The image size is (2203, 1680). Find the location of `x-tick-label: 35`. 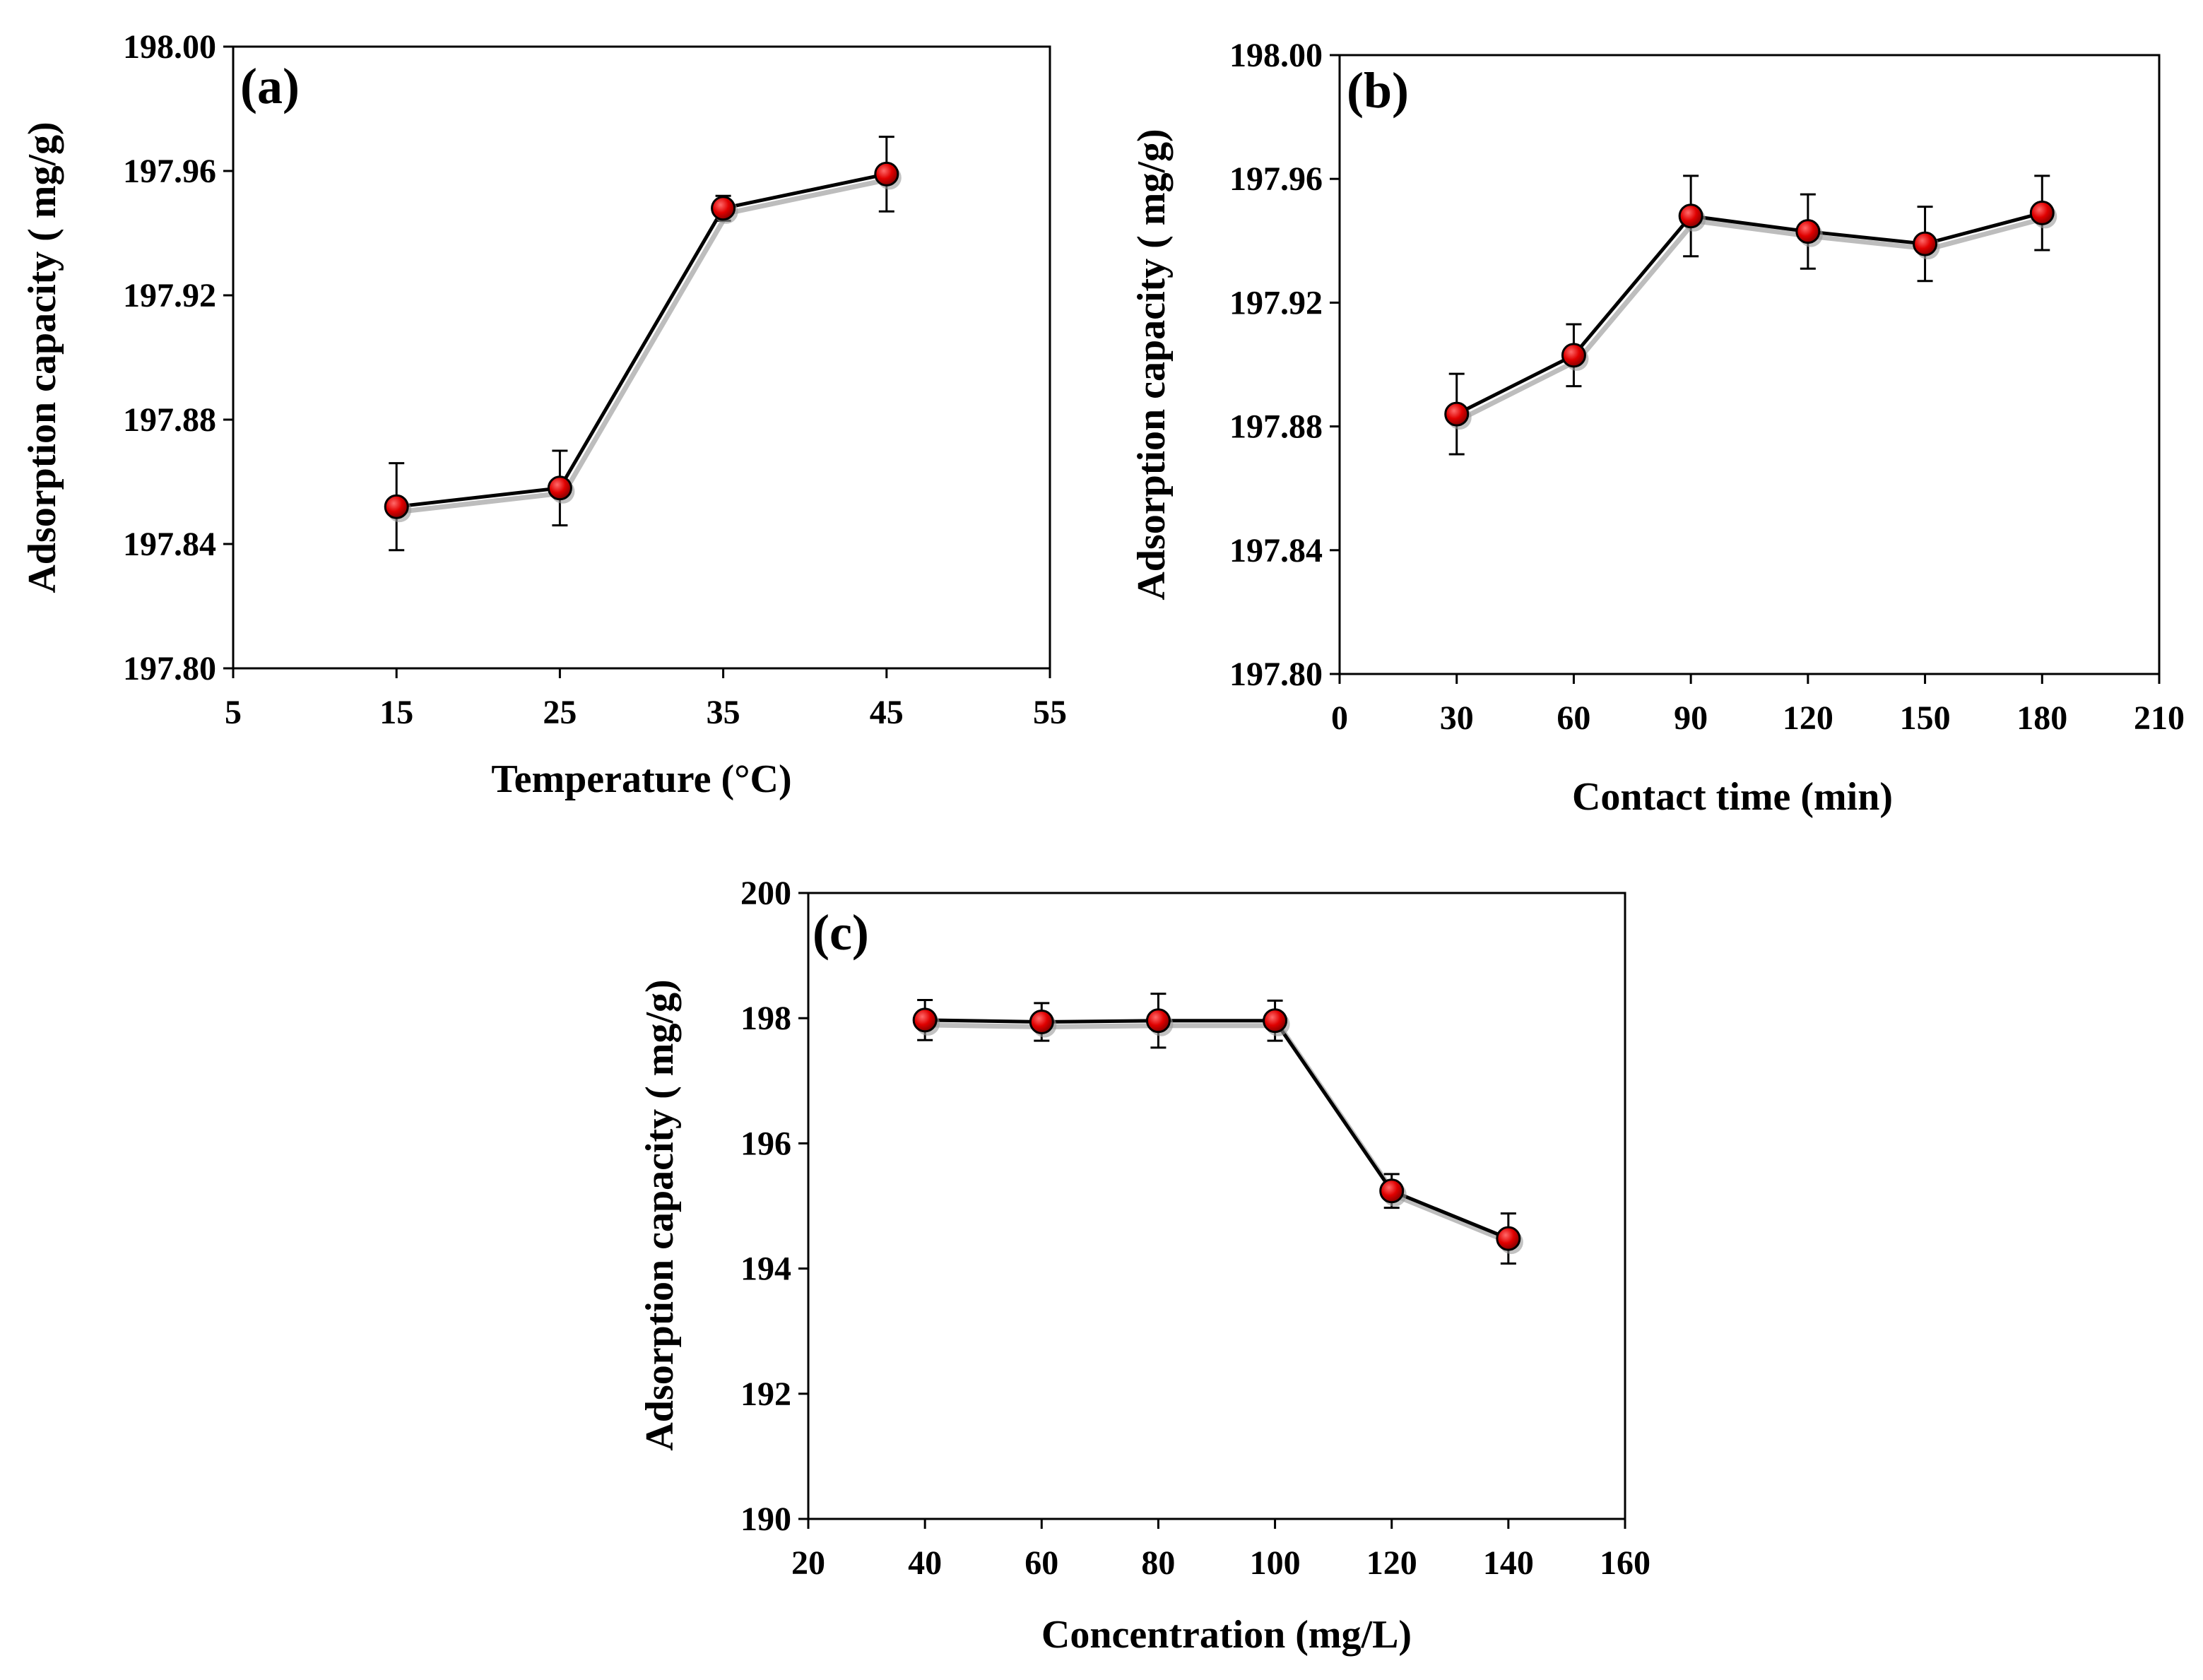

x-tick-label: 35 is located at coordinates (723, 712).